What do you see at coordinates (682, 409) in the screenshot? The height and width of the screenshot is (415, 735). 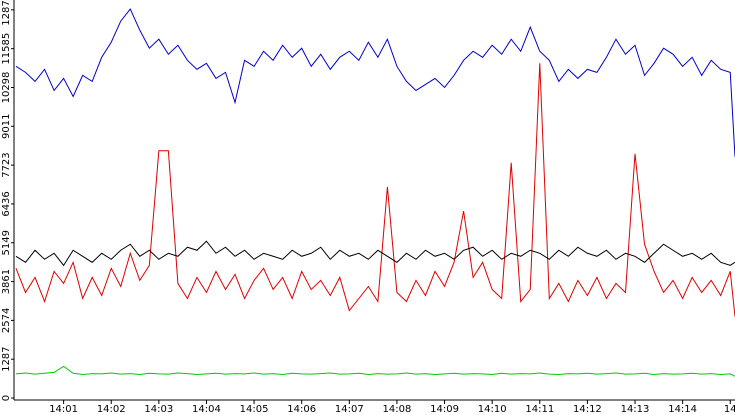 I see `x-tick-label: 14:14` at bounding box center [682, 409].